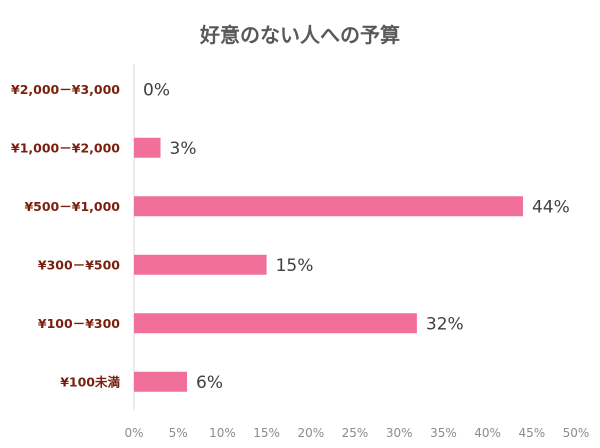 The image size is (600, 448). I want to click on x-tick-label: 45%, so click(531, 433).